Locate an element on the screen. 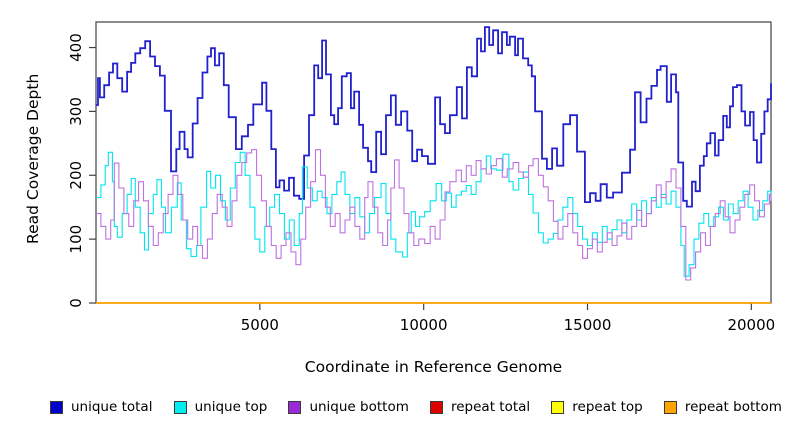 This screenshot has height=432, width=792. x-tick-label: 10000 is located at coordinates (424, 325).